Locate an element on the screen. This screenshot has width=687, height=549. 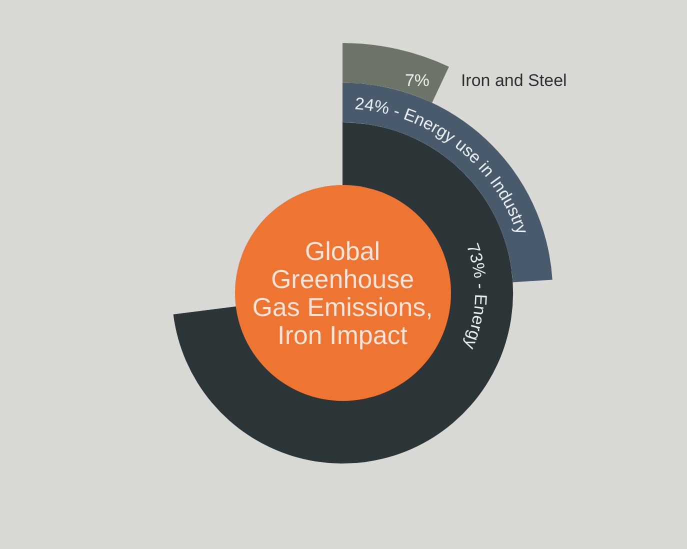
data-label: 7% is located at coordinates (417, 80).